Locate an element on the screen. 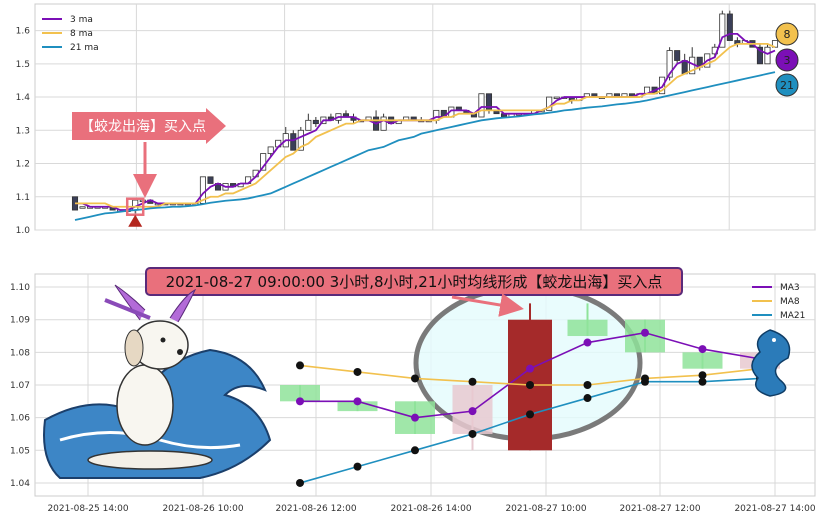  badge-21ma is located at coordinates (787, 85).